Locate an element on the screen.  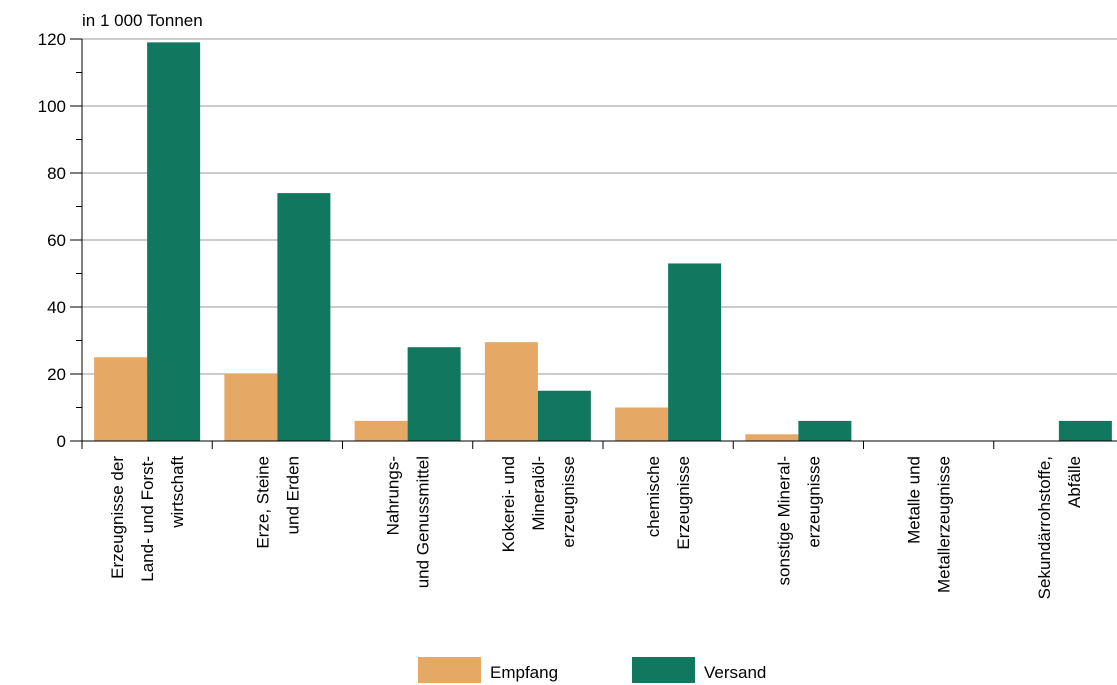
y-tick-label: 120 is located at coordinates (52, 39).